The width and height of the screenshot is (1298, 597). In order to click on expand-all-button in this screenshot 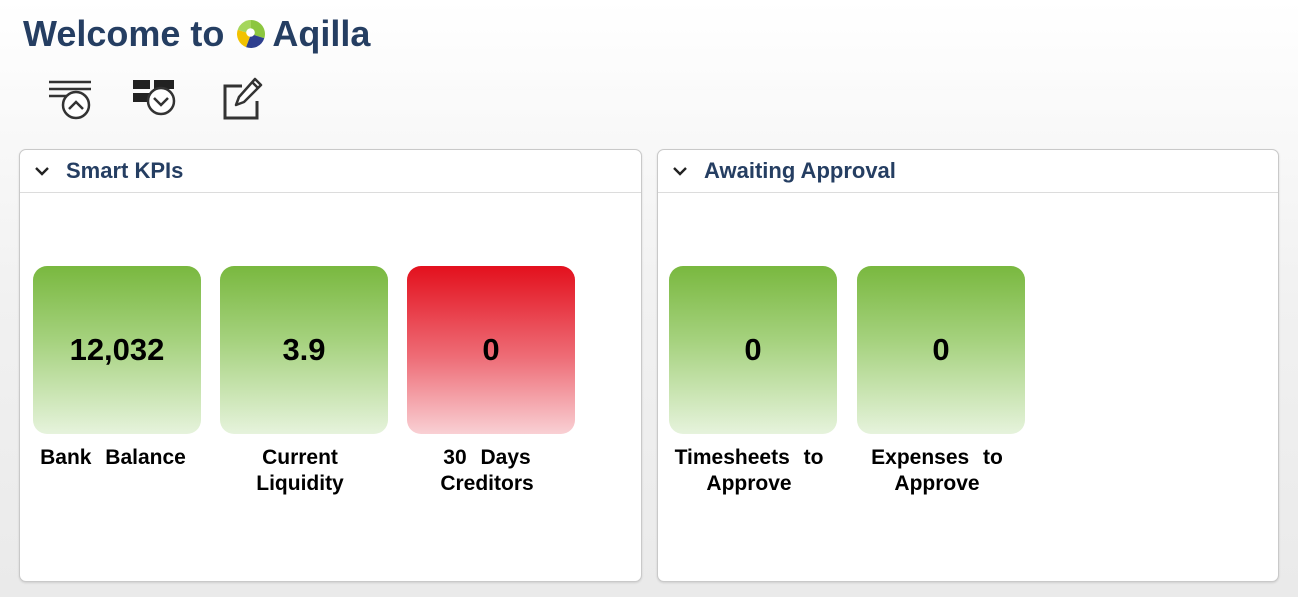, I will do `click(156, 99)`.